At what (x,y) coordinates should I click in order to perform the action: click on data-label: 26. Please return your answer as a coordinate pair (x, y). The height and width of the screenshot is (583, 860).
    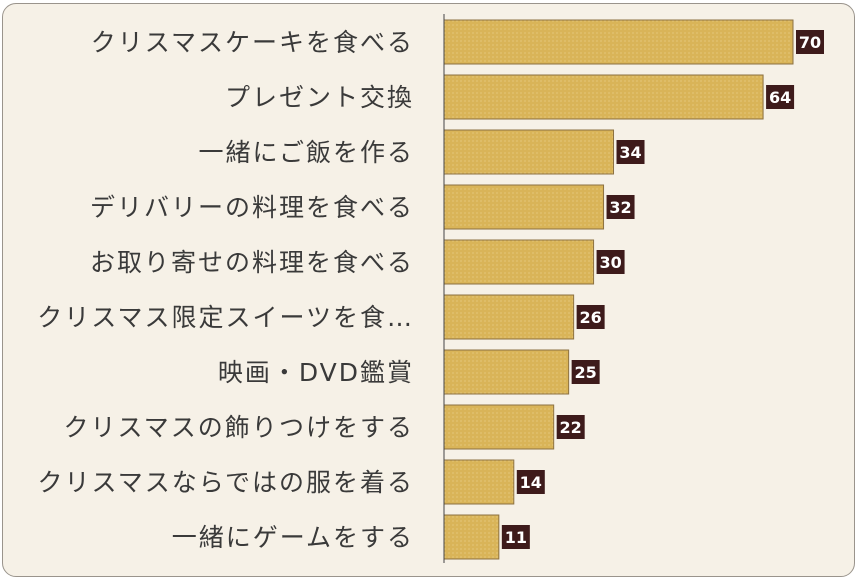
    Looking at the image, I should click on (590, 317).